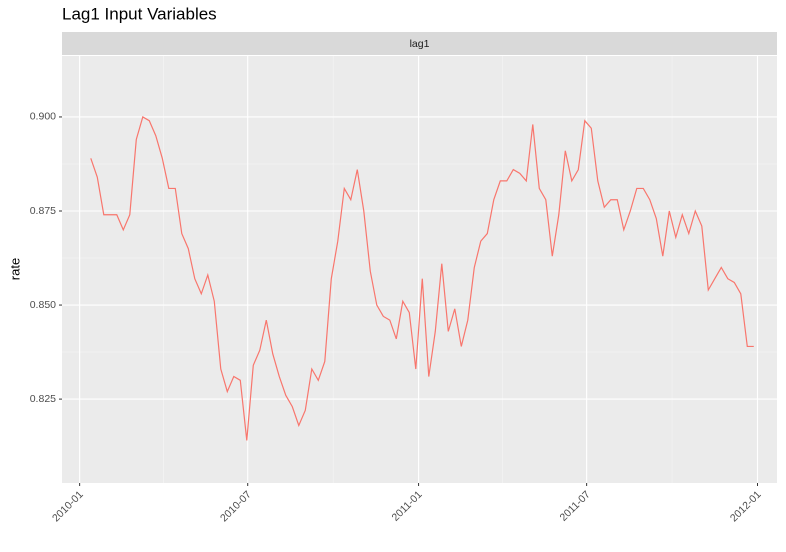  I want to click on x-tick-label: 2010-01, so click(68, 506).